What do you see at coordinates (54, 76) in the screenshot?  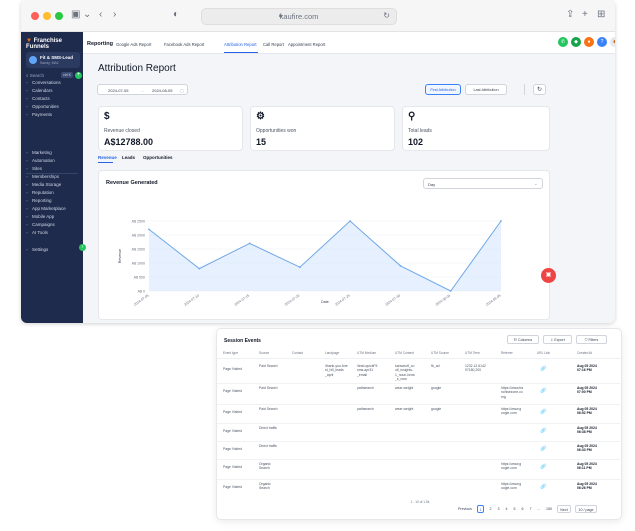 I see `sidebar-search: ⌕ Search ctrl K +` at bounding box center [54, 76].